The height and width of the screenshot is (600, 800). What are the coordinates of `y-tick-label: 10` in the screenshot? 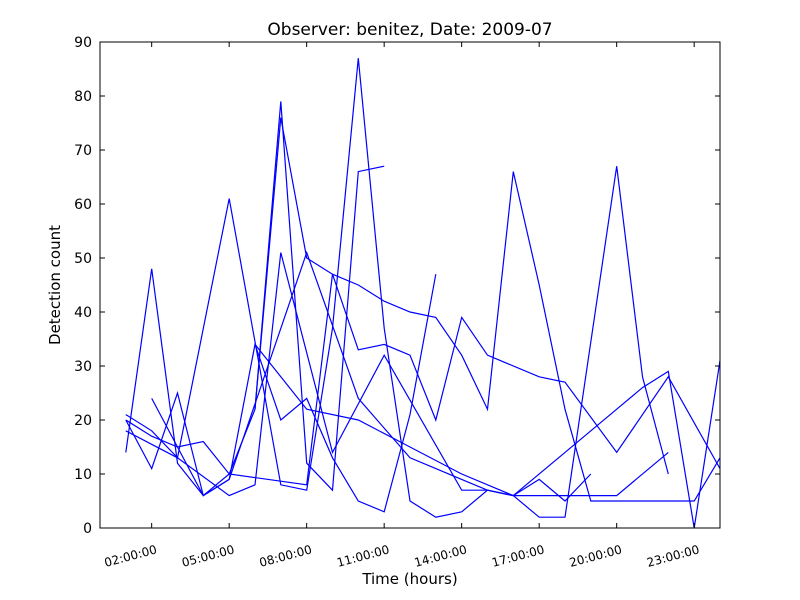 It's located at (83, 475).